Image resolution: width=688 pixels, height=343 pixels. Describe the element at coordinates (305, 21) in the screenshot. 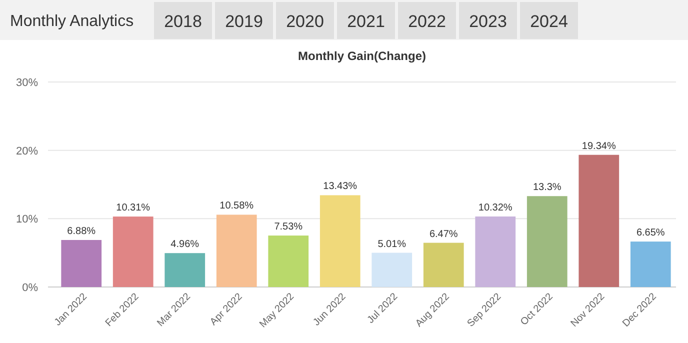

I see `text: 2020` at that location.